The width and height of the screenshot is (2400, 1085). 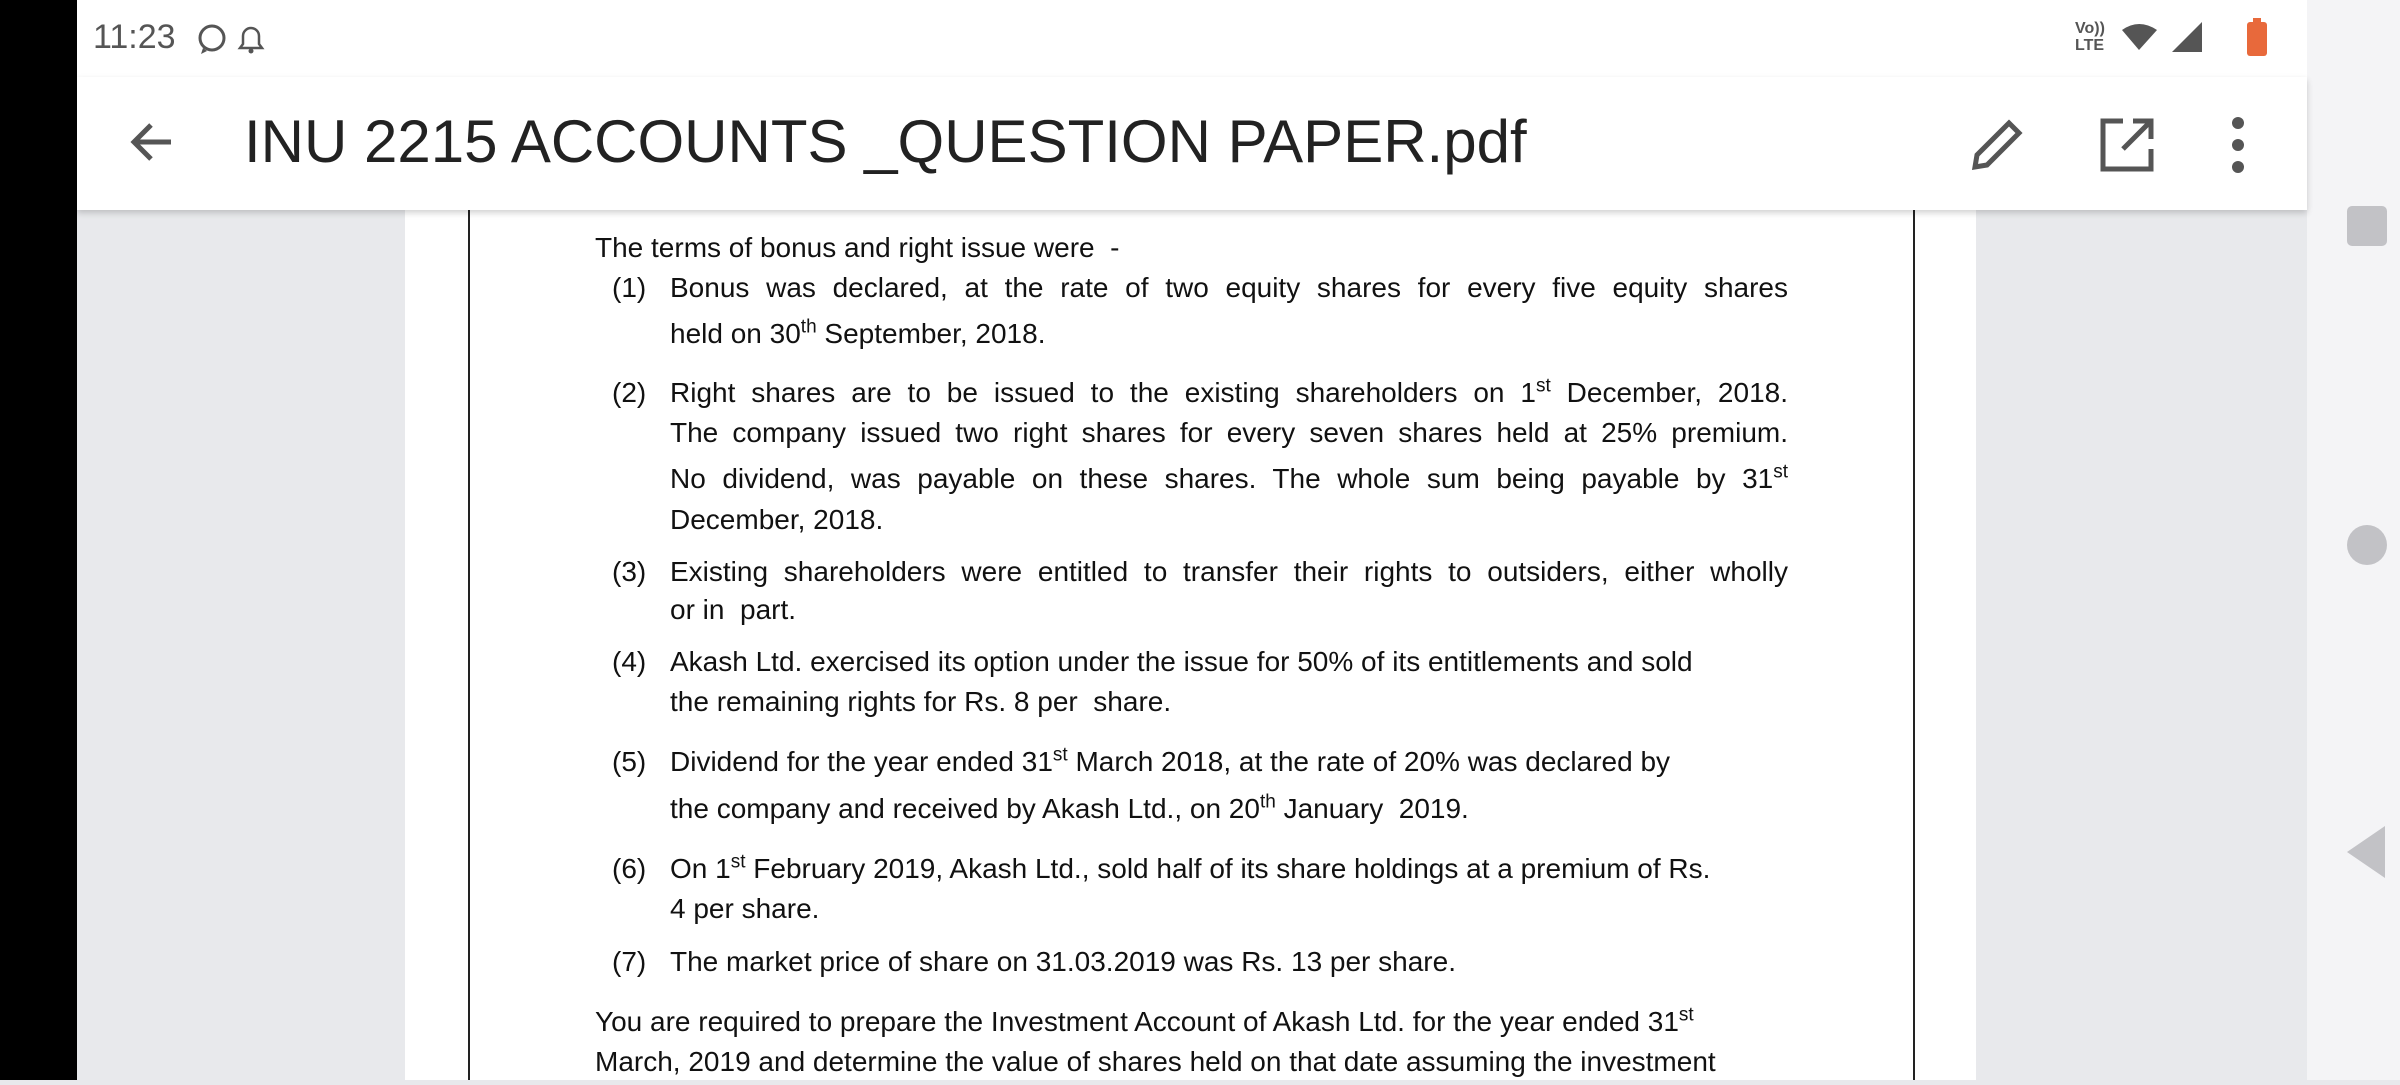 I want to click on app-bar: INU 2215 ACCOUNTS _QUESTION PAPER.pdf, so click(x=1192, y=143).